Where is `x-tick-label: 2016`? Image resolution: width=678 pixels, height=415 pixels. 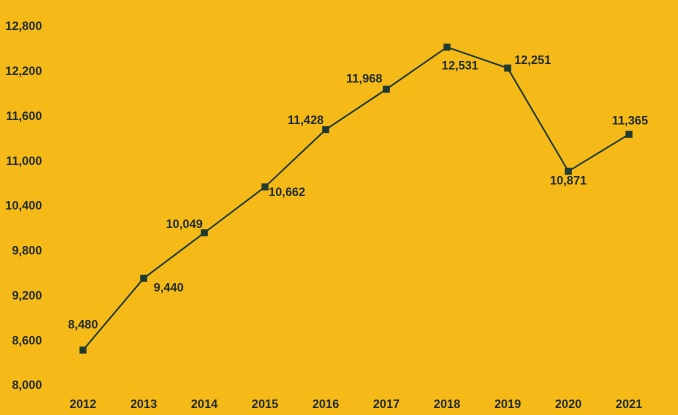 x-tick-label: 2016 is located at coordinates (325, 404).